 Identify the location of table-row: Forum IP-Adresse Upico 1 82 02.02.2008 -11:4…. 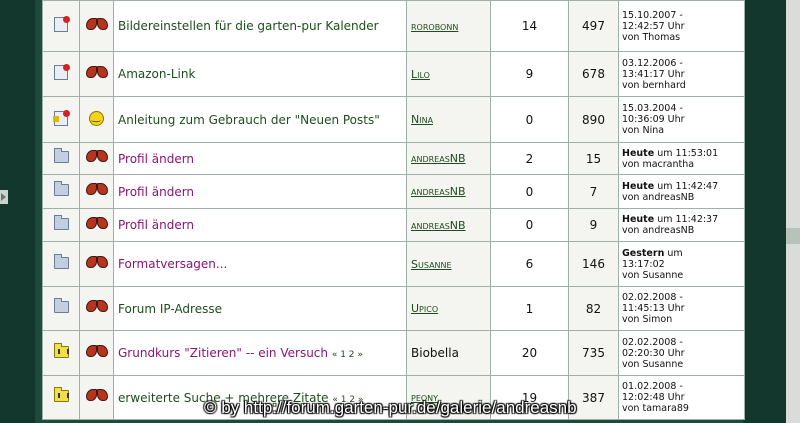
(393, 308).